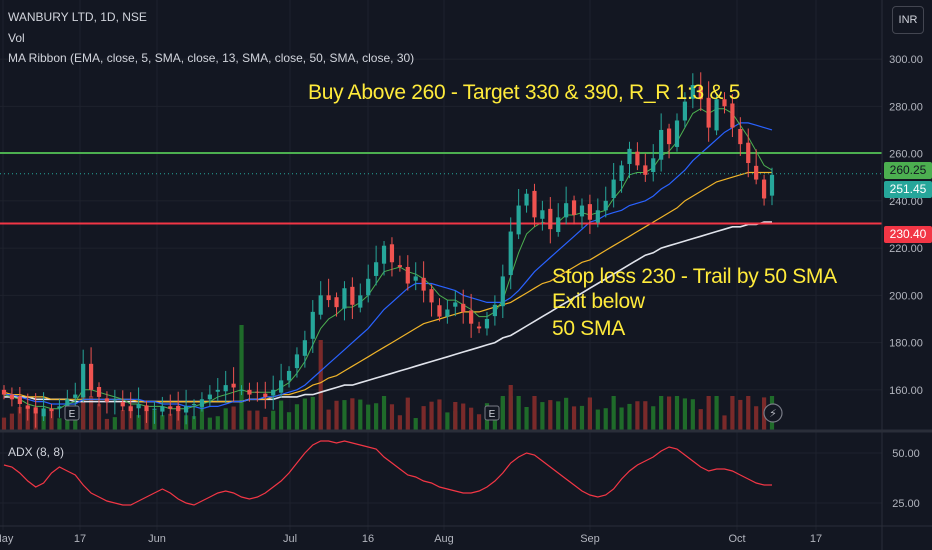  What do you see at coordinates (441, 188) in the screenshot?
I see `horizontal-levels` at bounding box center [441, 188].